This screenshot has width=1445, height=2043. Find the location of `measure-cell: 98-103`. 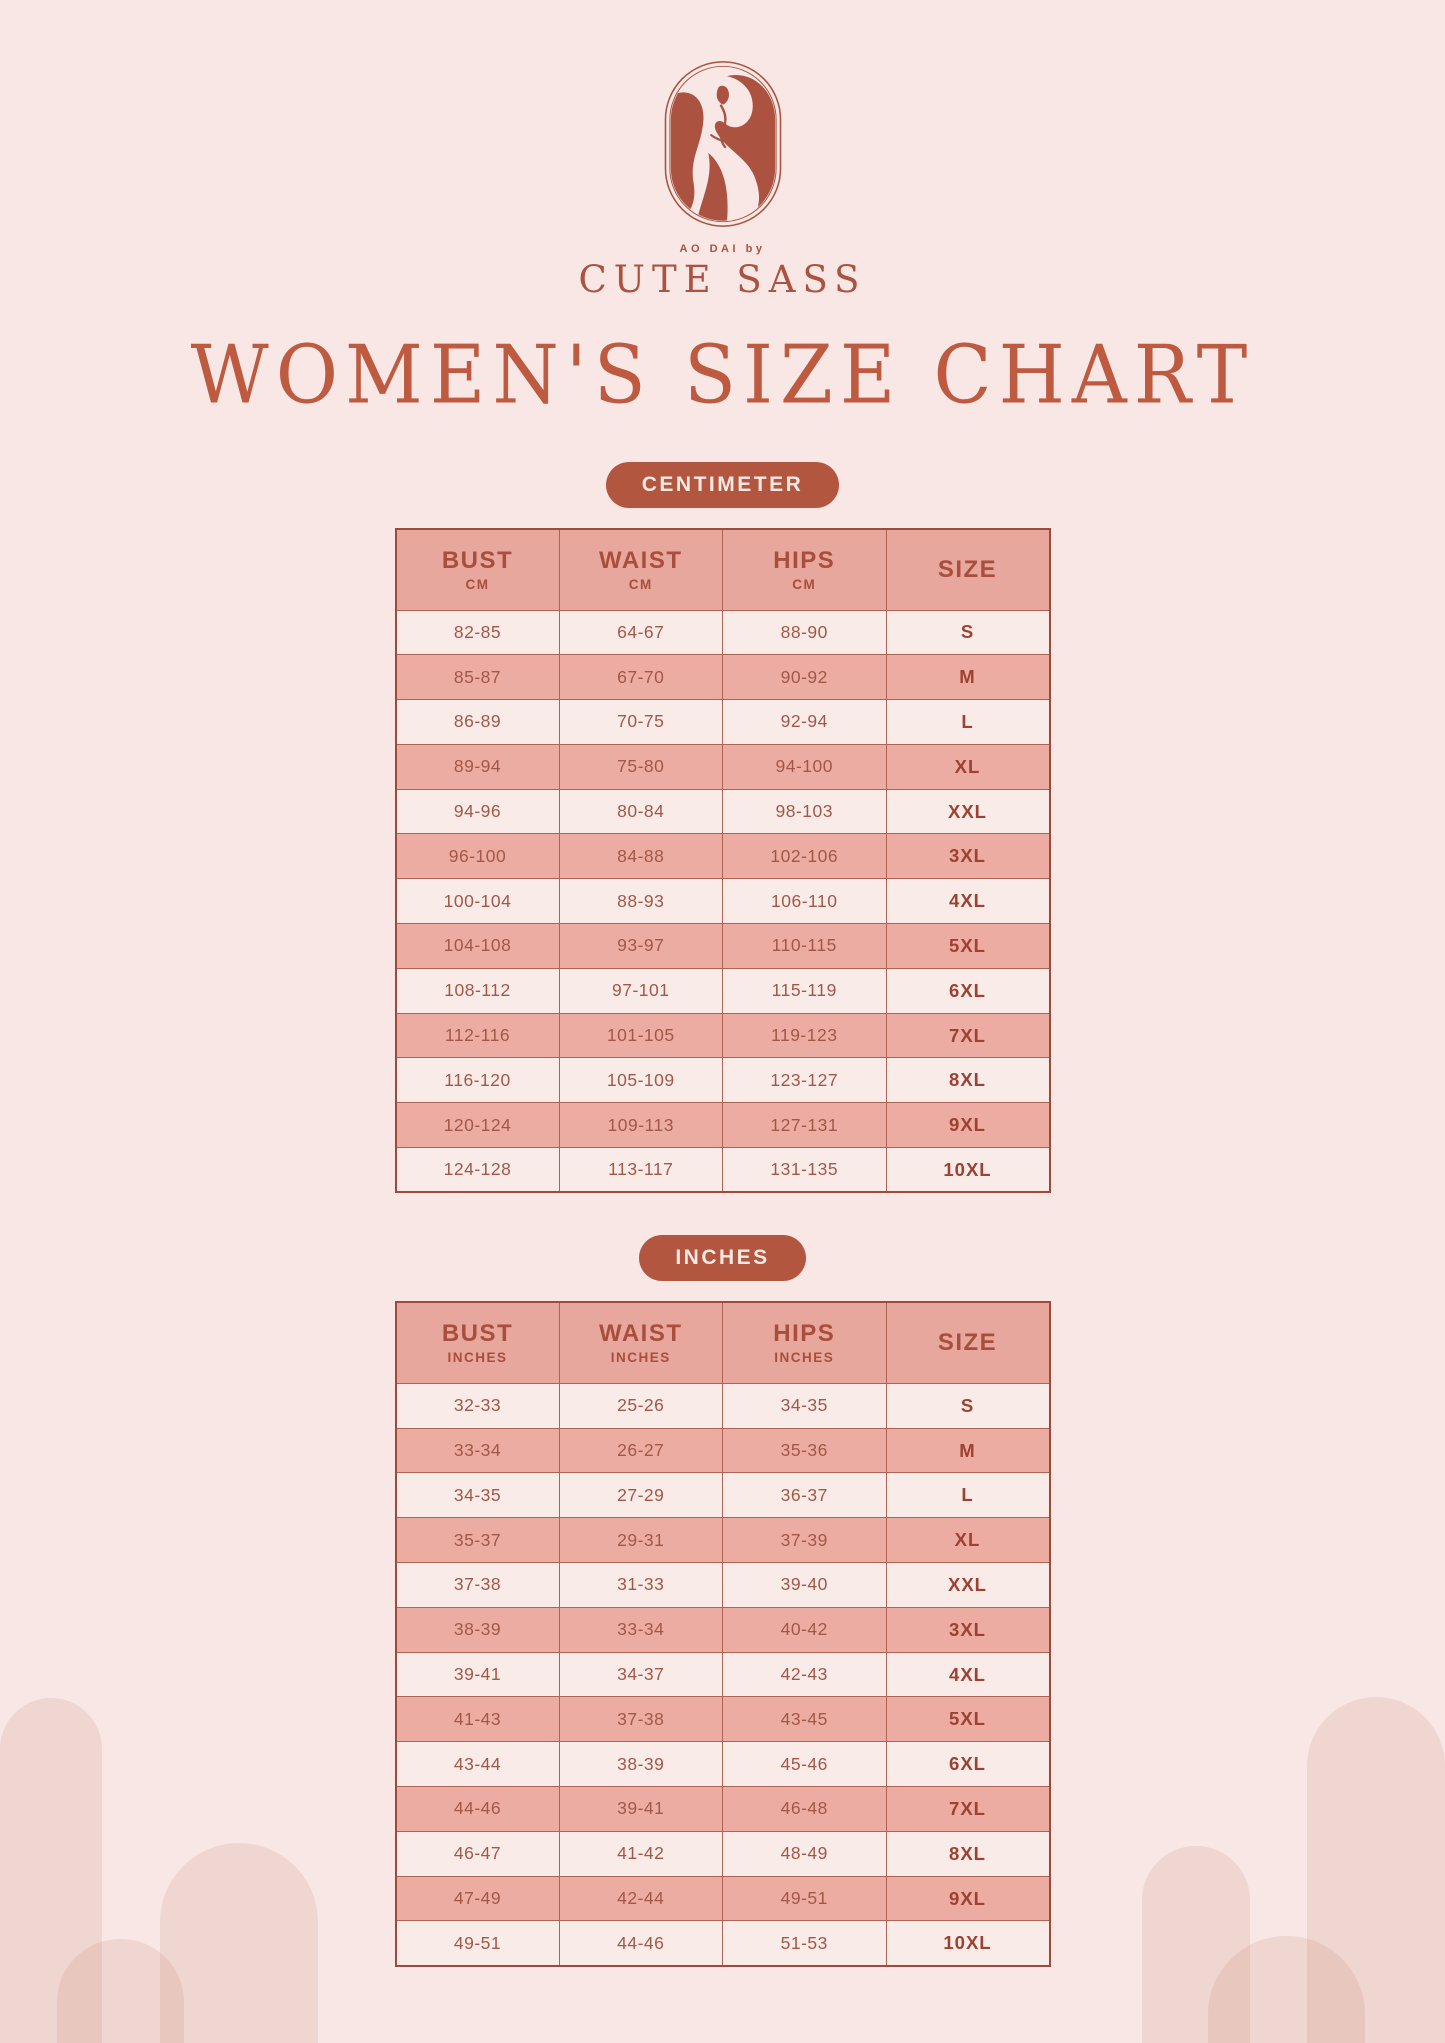

measure-cell: 98-103 is located at coordinates (804, 811).